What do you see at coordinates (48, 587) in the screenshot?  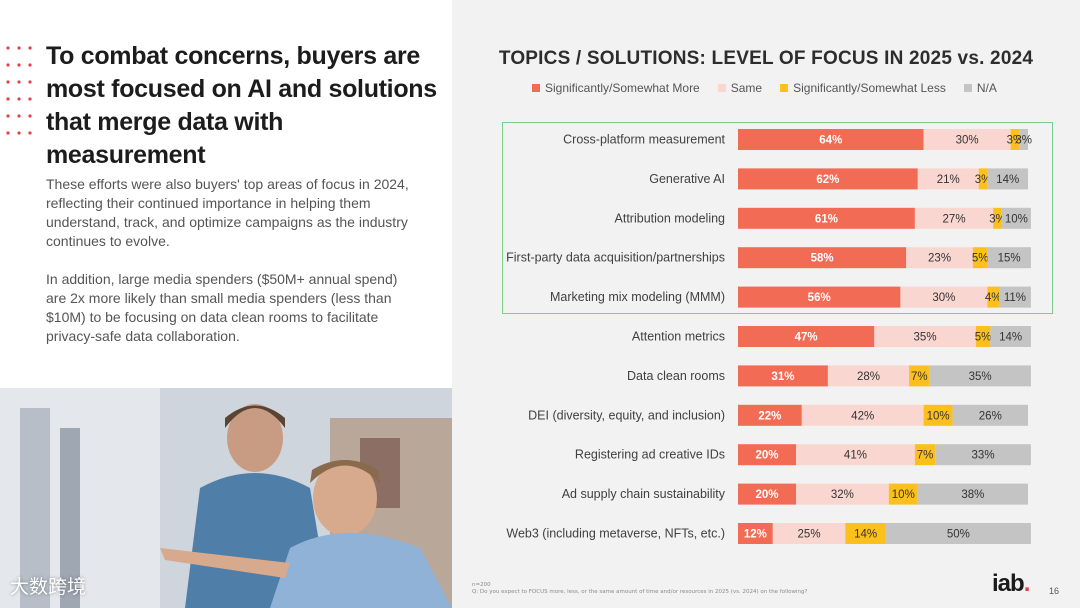 I see `watermark-text: 大数跨境` at bounding box center [48, 587].